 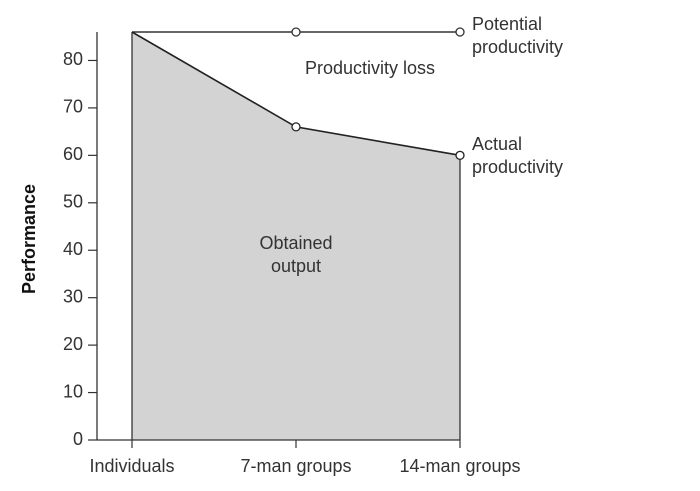 I want to click on x-tick-label: 7-man groups, so click(x=295, y=466).